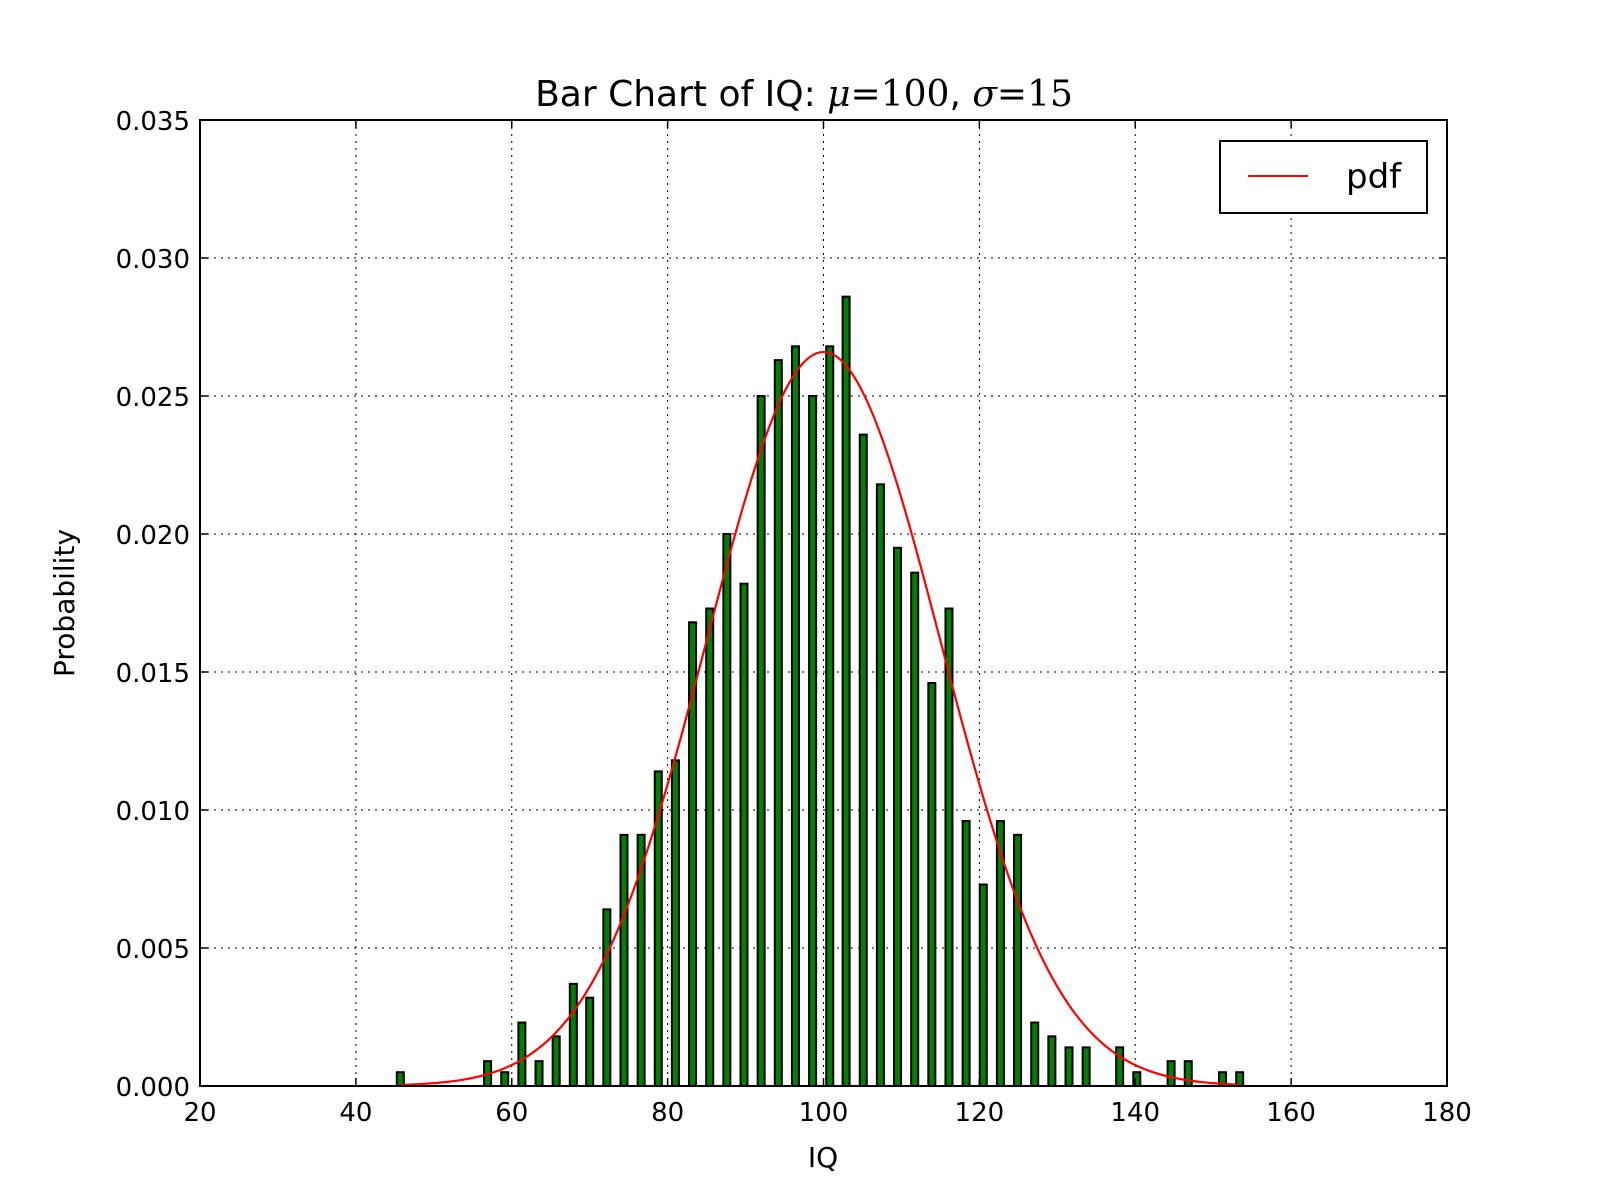 The width and height of the screenshot is (1600, 1200). I want to click on y-tick-label: 0.035, so click(153, 122).